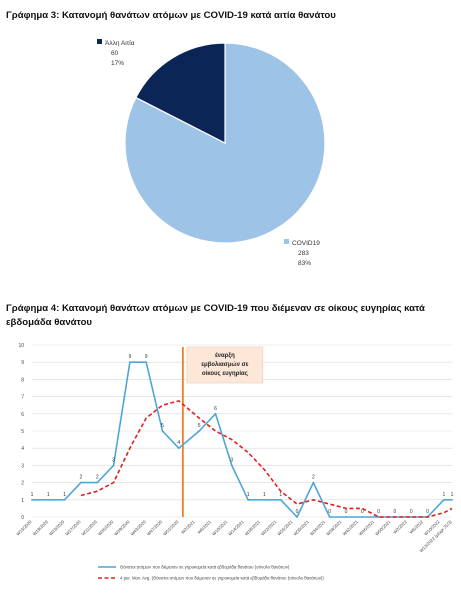 The width and height of the screenshot is (461, 594). Describe the element at coordinates (57, 528) in the screenshot. I see `x-tick-label: W23/2020` at that location.